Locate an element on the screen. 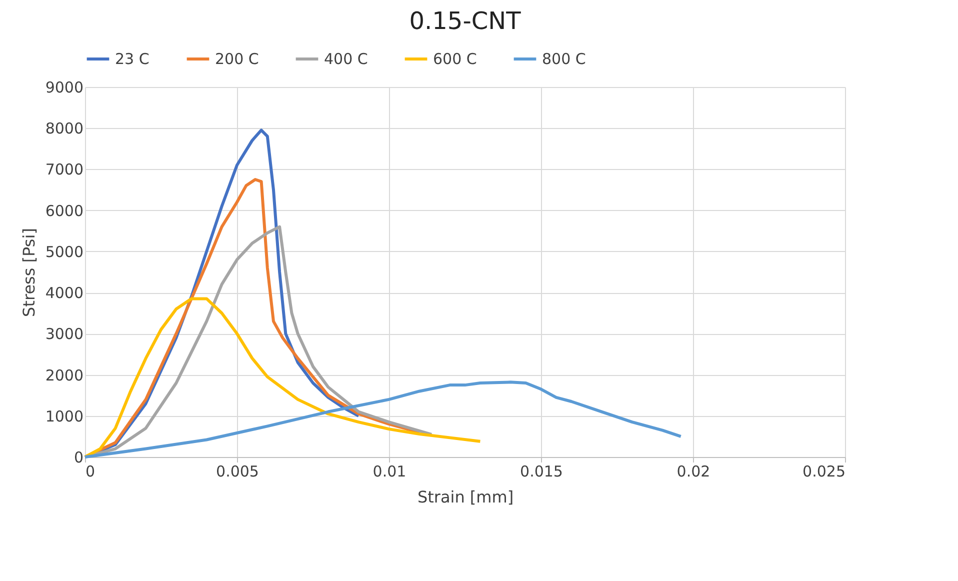  y-tick-label: 3000 is located at coordinates (64, 334).